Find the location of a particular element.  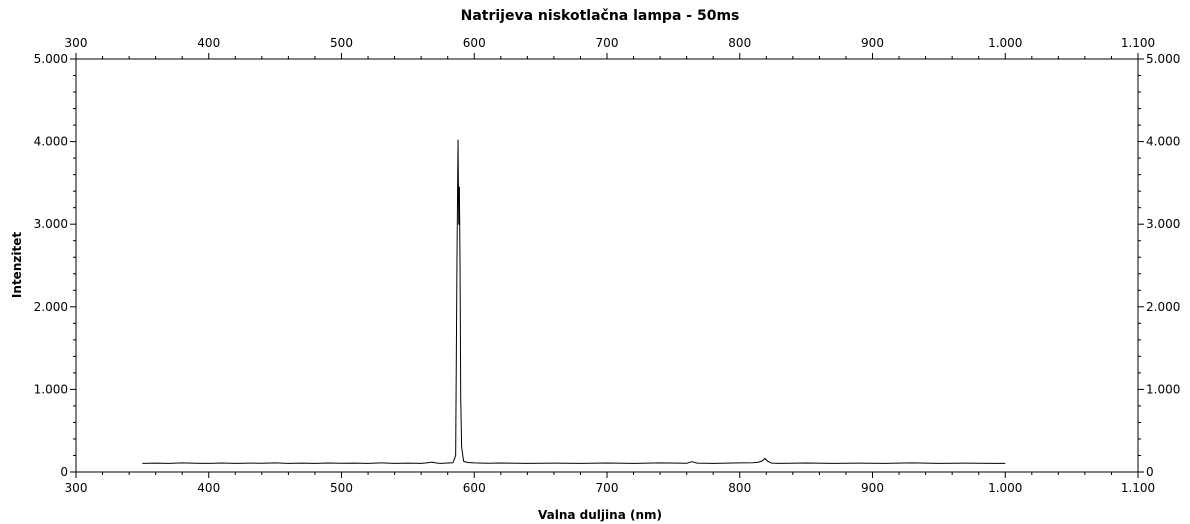

x-tick-label-top: 700 is located at coordinates (607, 43).